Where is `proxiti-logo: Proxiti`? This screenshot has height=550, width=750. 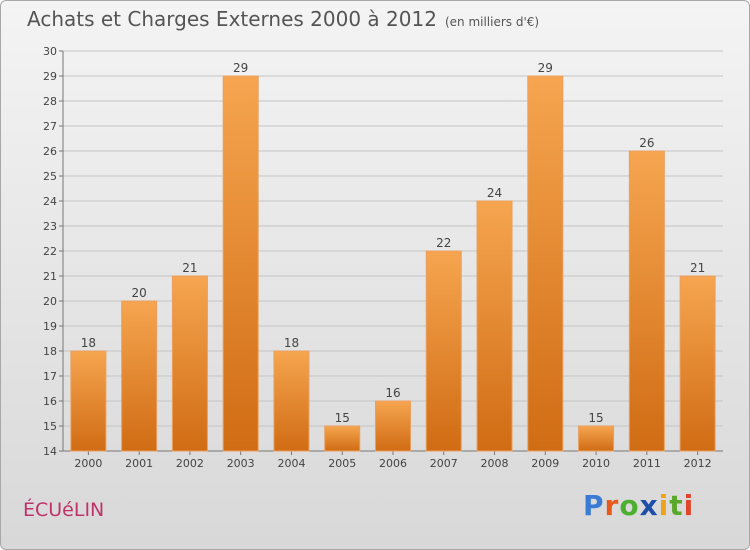
proxiti-logo: Proxiti is located at coordinates (638, 505).